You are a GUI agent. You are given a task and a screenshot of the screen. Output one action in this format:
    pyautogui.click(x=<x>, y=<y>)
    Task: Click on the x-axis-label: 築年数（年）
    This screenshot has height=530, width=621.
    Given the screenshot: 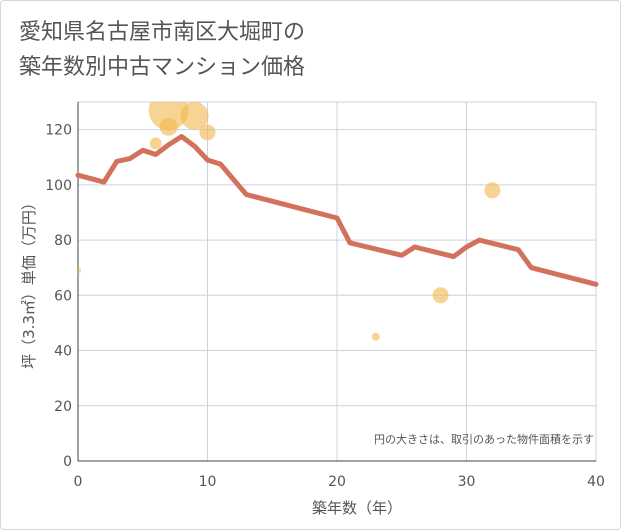 What is the action you would take?
    pyautogui.click(x=357, y=508)
    